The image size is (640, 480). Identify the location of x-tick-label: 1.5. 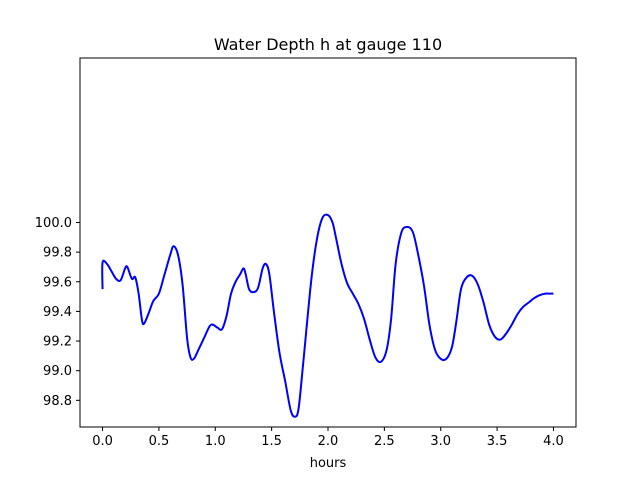
(271, 441).